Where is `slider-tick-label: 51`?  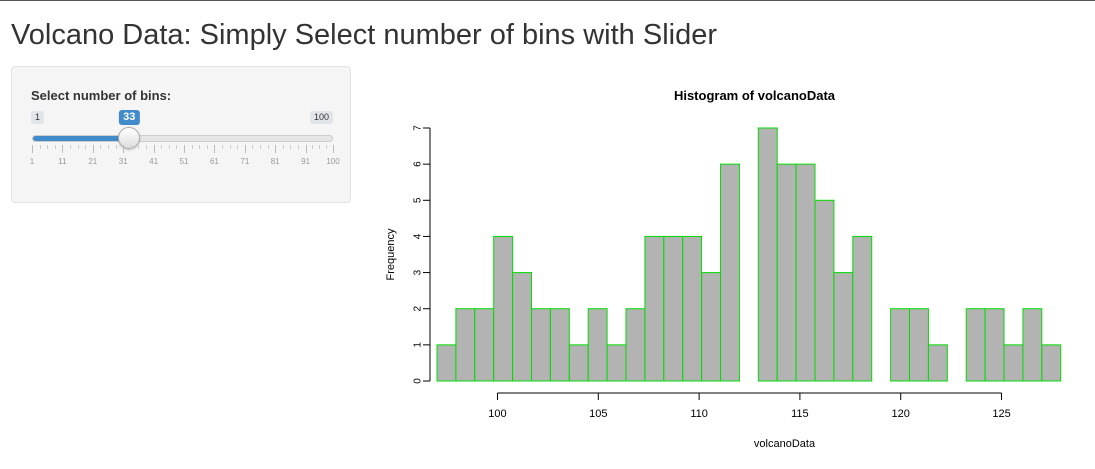
slider-tick-label: 51 is located at coordinates (184, 161).